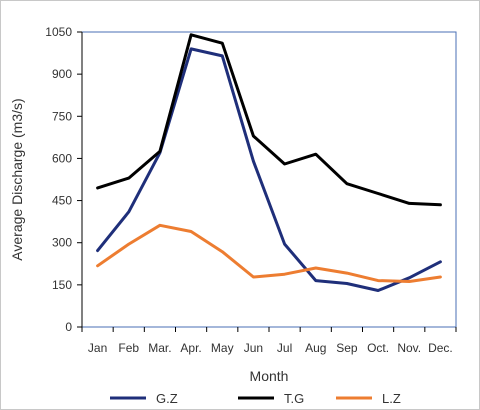 The height and width of the screenshot is (410, 480). Describe the element at coordinates (315, 348) in the screenshot. I see `x-tick-label: Aug` at that location.